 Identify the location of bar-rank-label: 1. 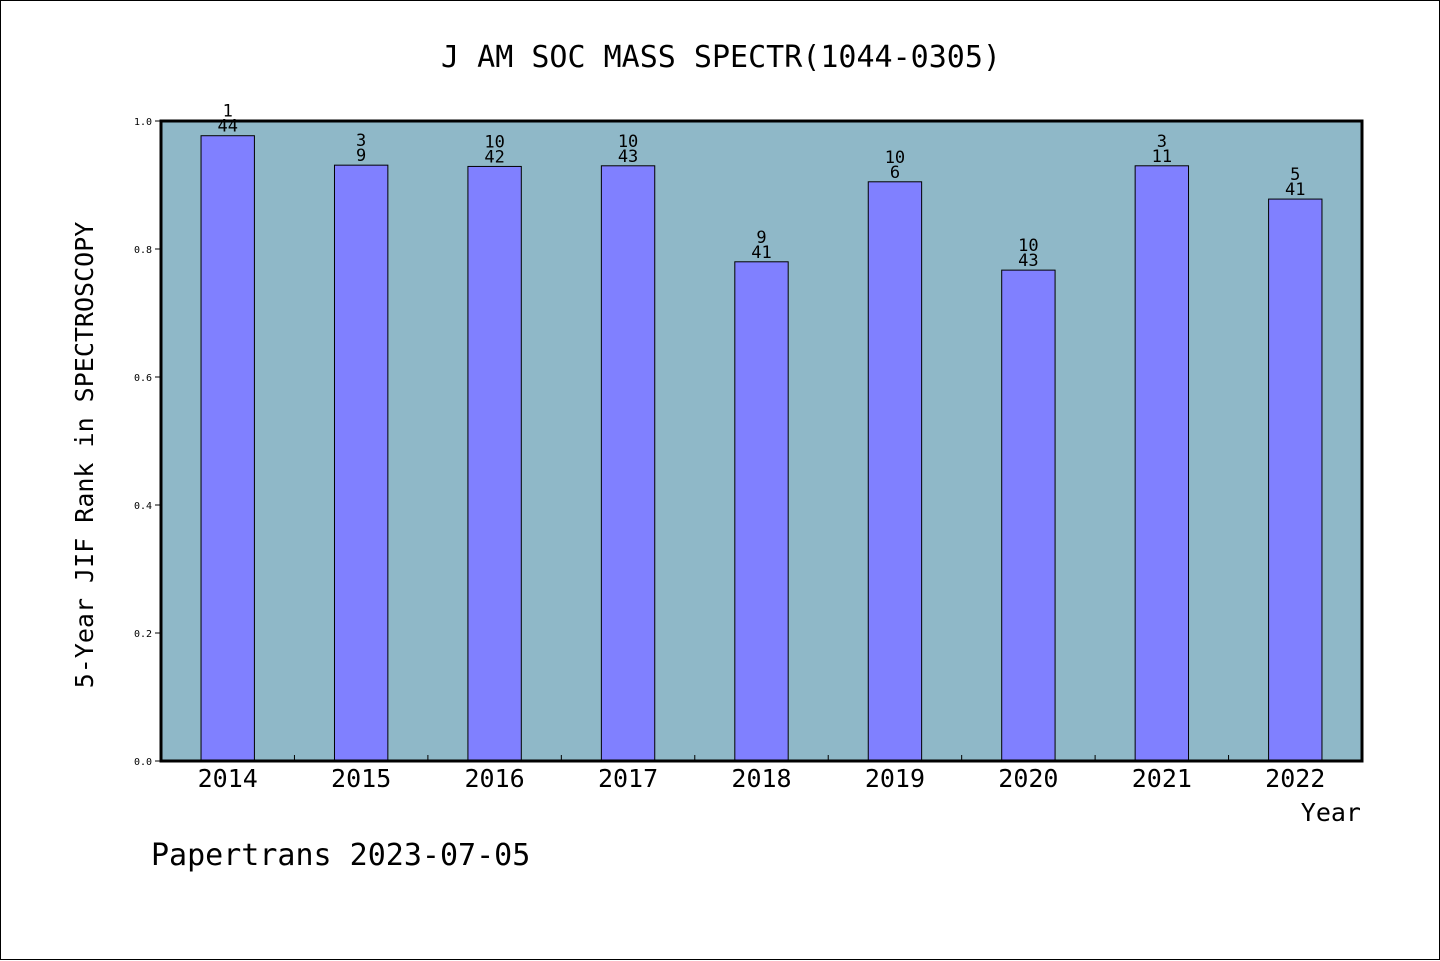
(228, 112).